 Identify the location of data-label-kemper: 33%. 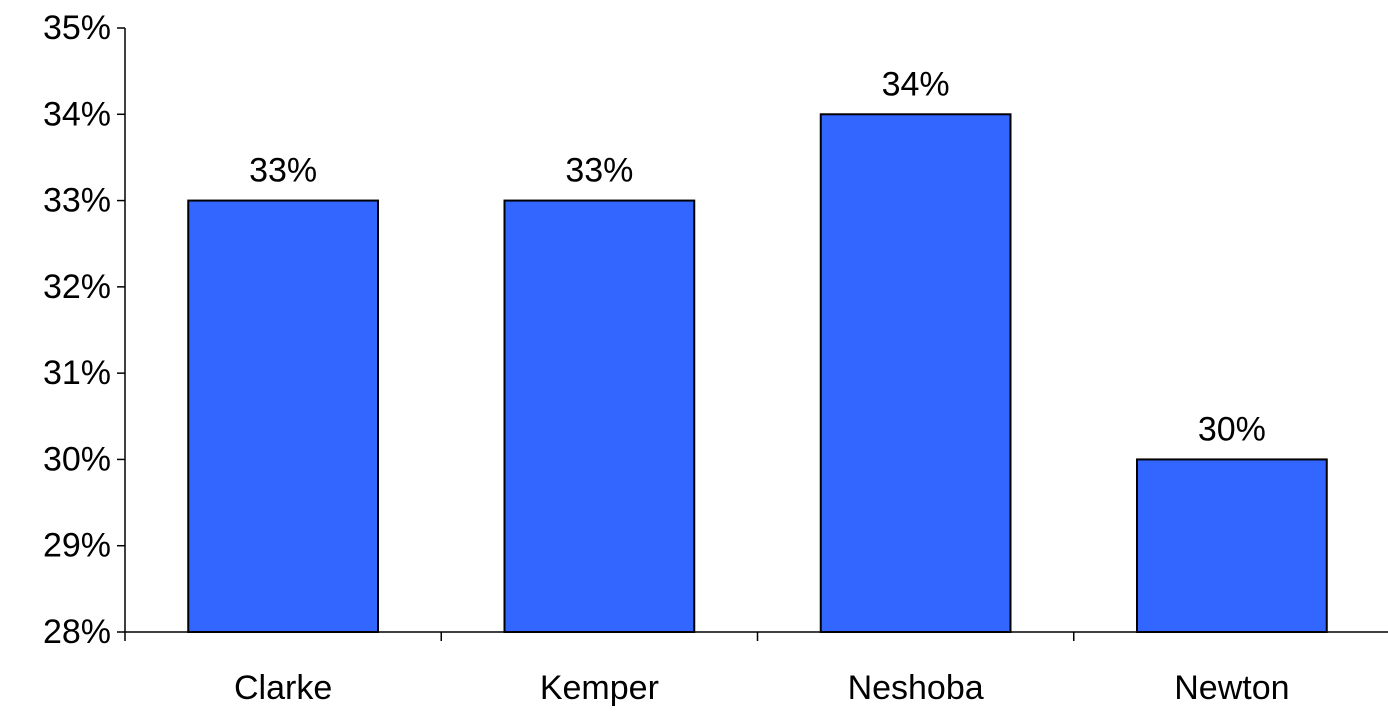
(599, 171).